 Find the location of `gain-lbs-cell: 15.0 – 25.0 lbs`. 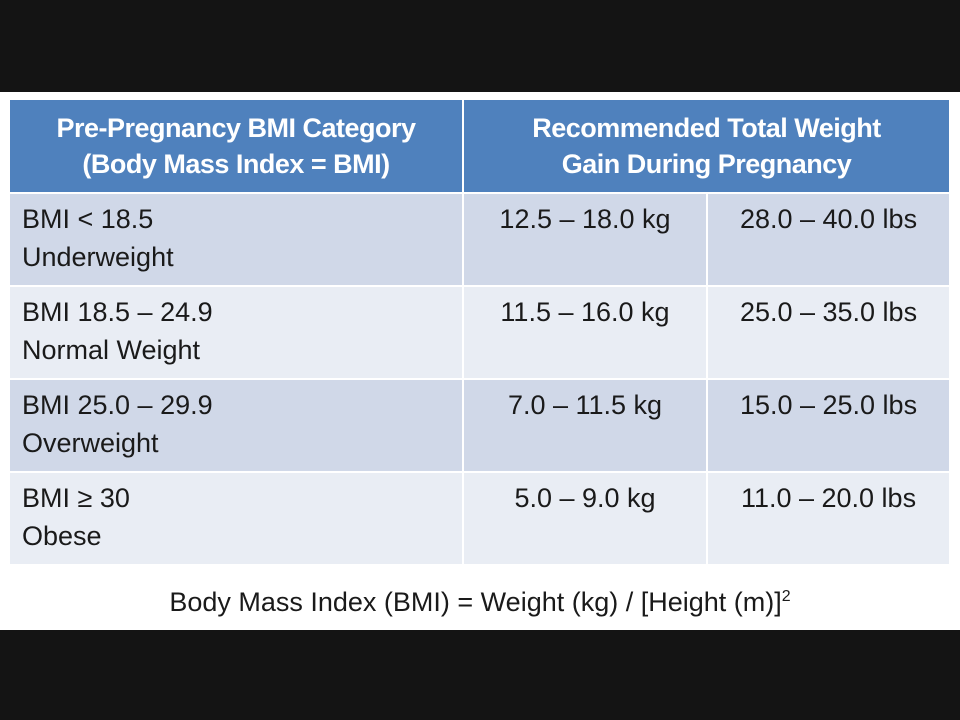

gain-lbs-cell: 15.0 – 25.0 lbs is located at coordinates (829, 426).